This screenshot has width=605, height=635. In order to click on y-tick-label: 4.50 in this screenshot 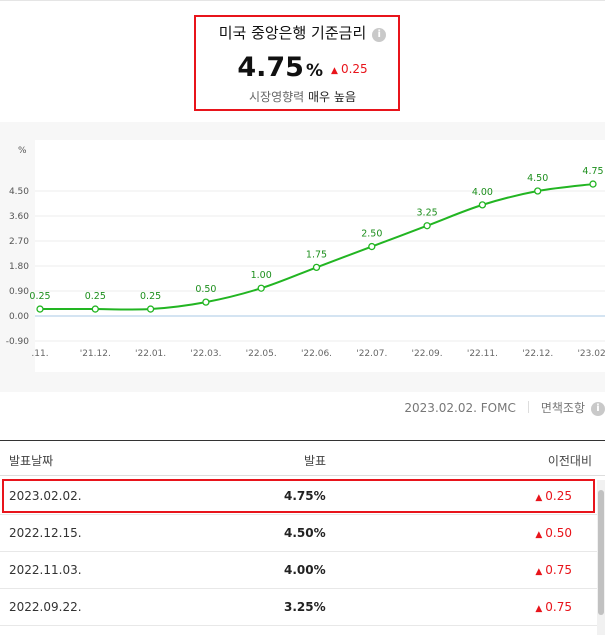, I will do `click(19, 192)`.